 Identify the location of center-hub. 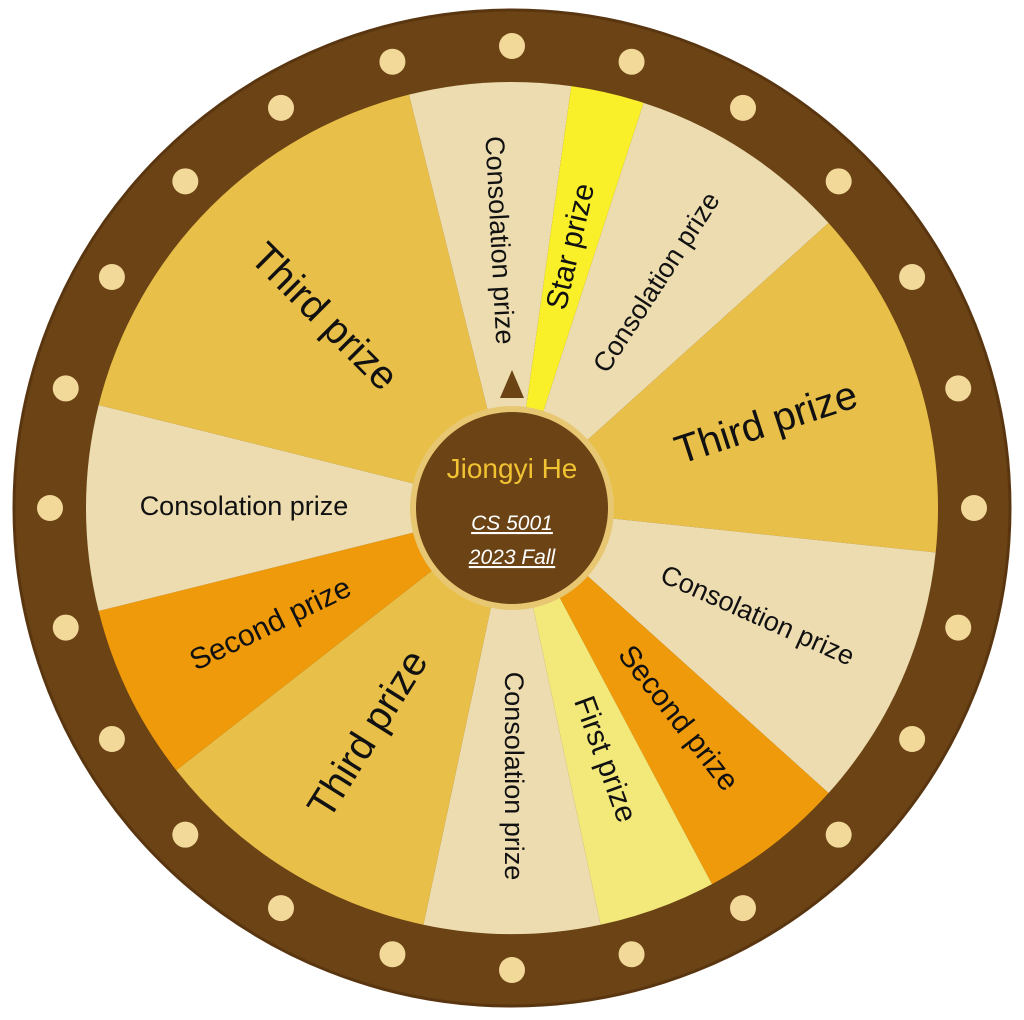
(512, 508).